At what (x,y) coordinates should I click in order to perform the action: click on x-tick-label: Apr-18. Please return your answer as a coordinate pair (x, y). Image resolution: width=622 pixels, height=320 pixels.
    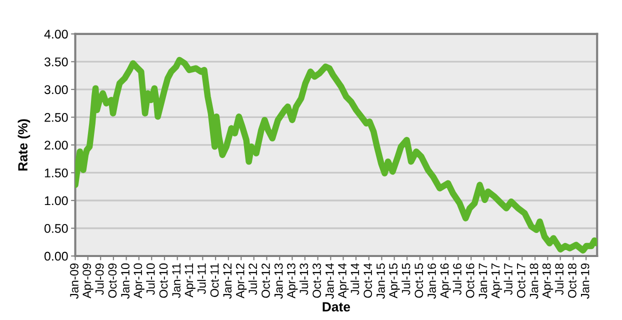
    Looking at the image, I should click on (548, 280).